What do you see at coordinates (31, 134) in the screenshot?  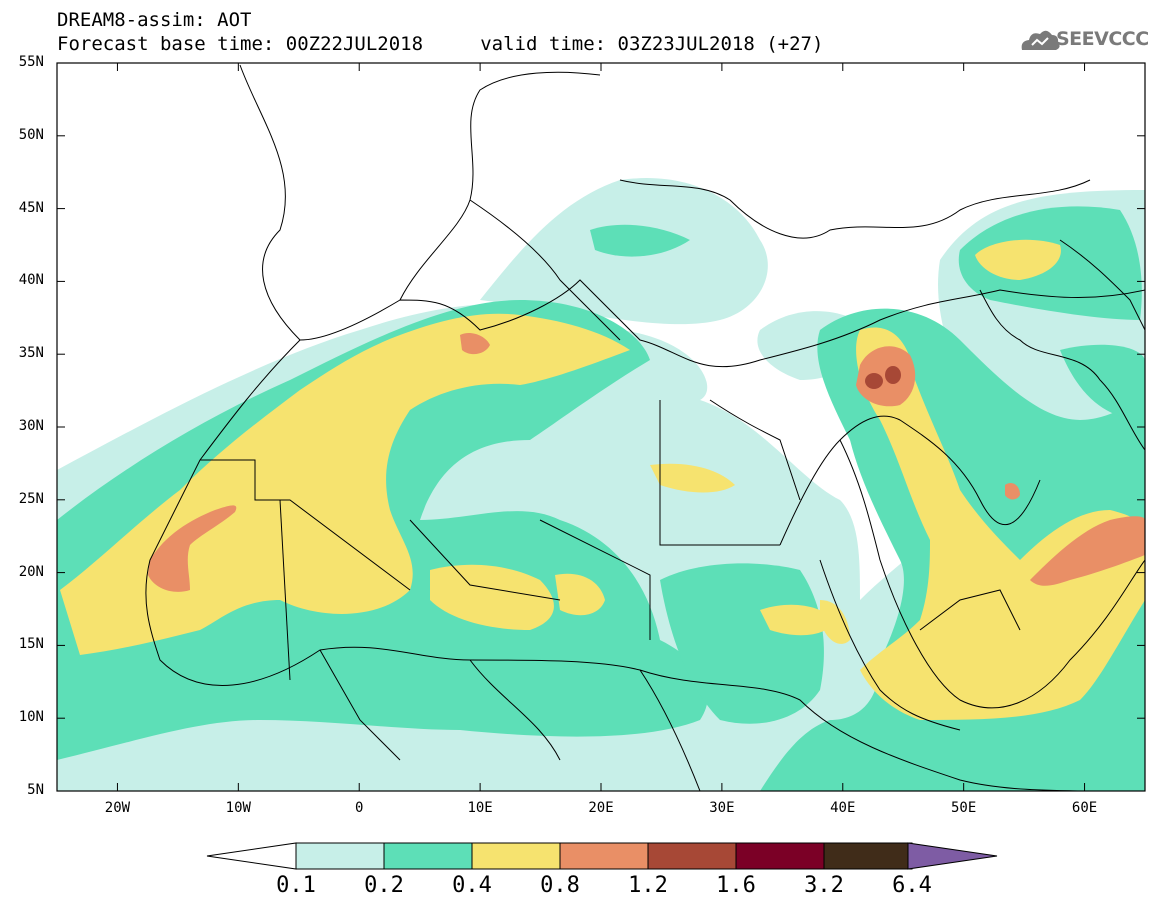 I see `lat-label: 50N` at bounding box center [31, 134].